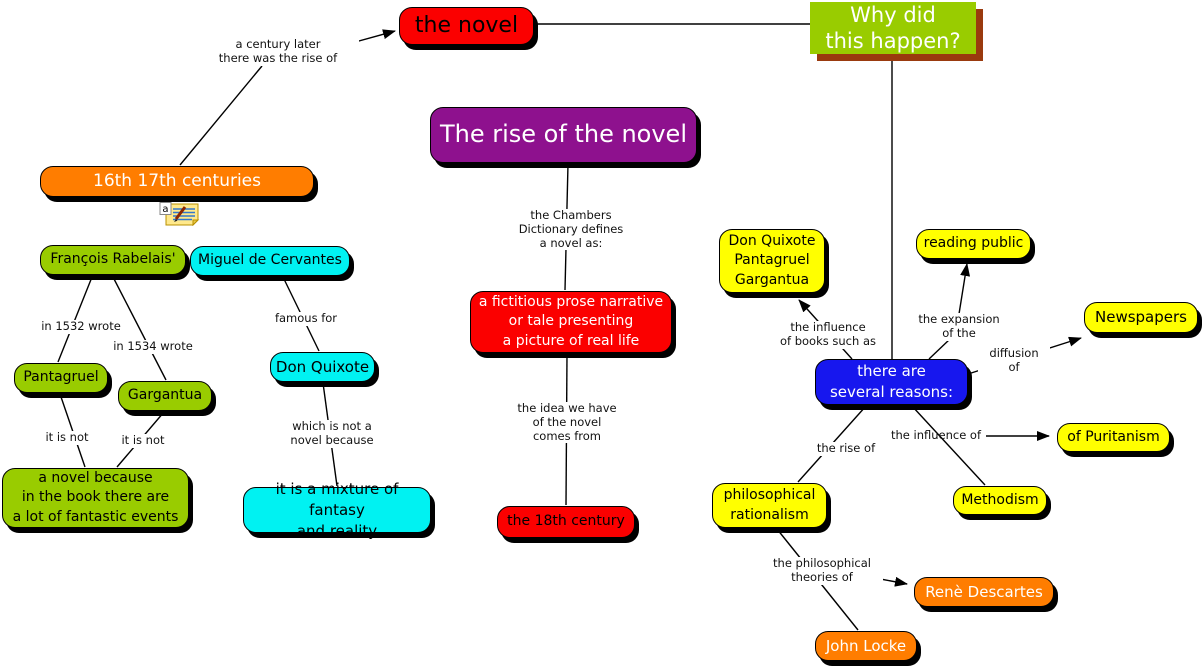 This screenshot has height=667, width=1204. I want to click on link-label-idea-we-have: the idea we have of the novel comes from, so click(567, 422).